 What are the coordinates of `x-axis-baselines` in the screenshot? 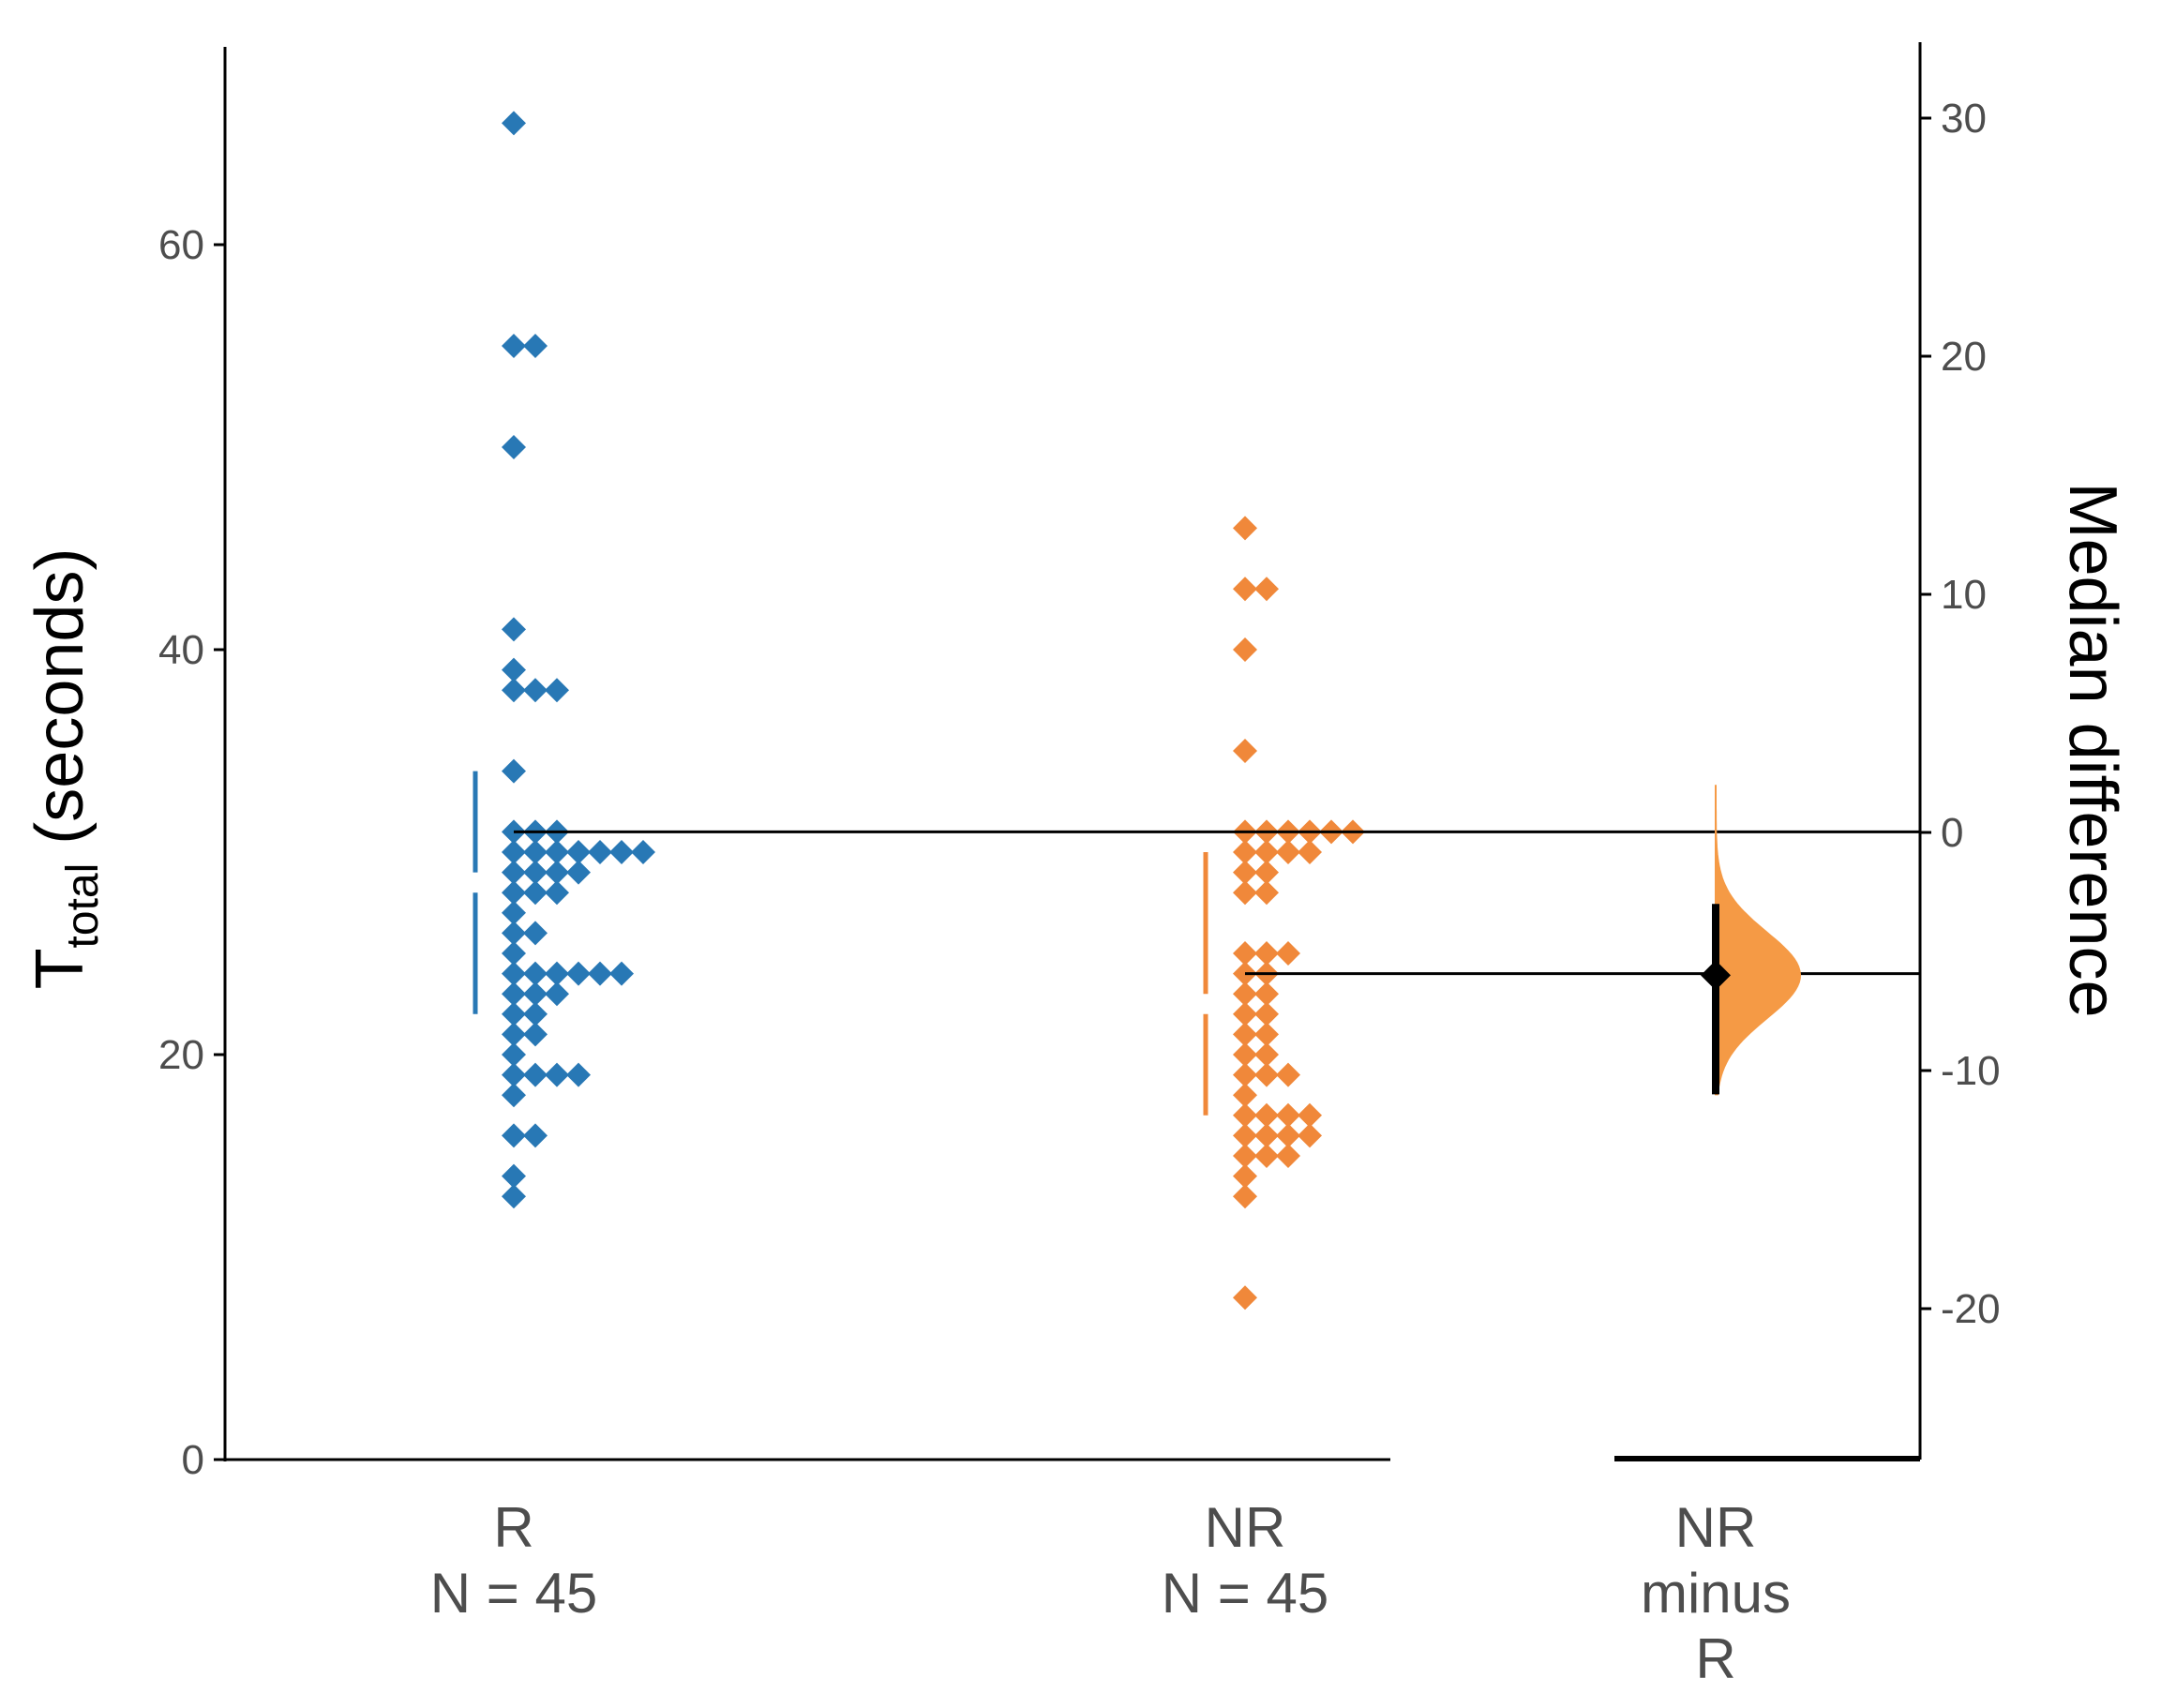 It's located at (1072, 1458).